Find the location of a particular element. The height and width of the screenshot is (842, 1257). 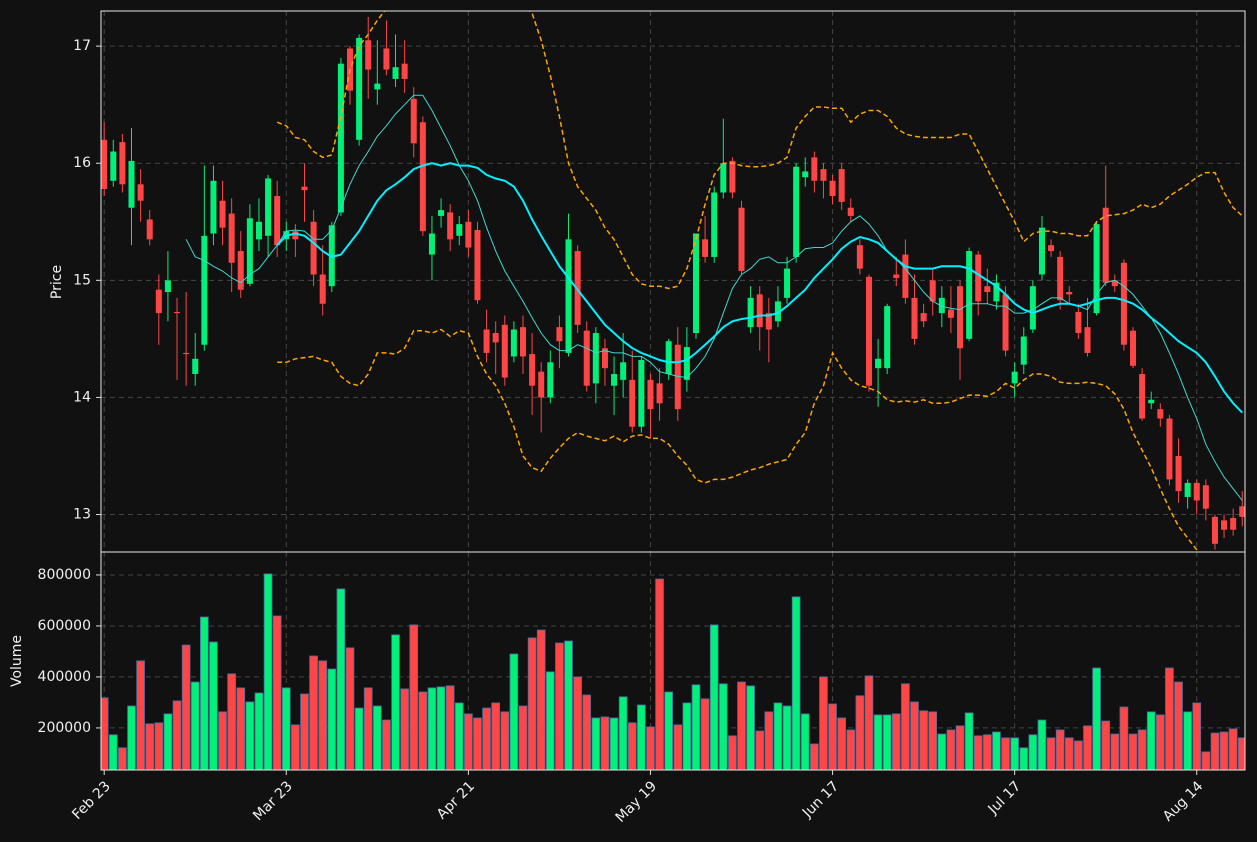

y-tick-label: 15 is located at coordinates (82, 280).